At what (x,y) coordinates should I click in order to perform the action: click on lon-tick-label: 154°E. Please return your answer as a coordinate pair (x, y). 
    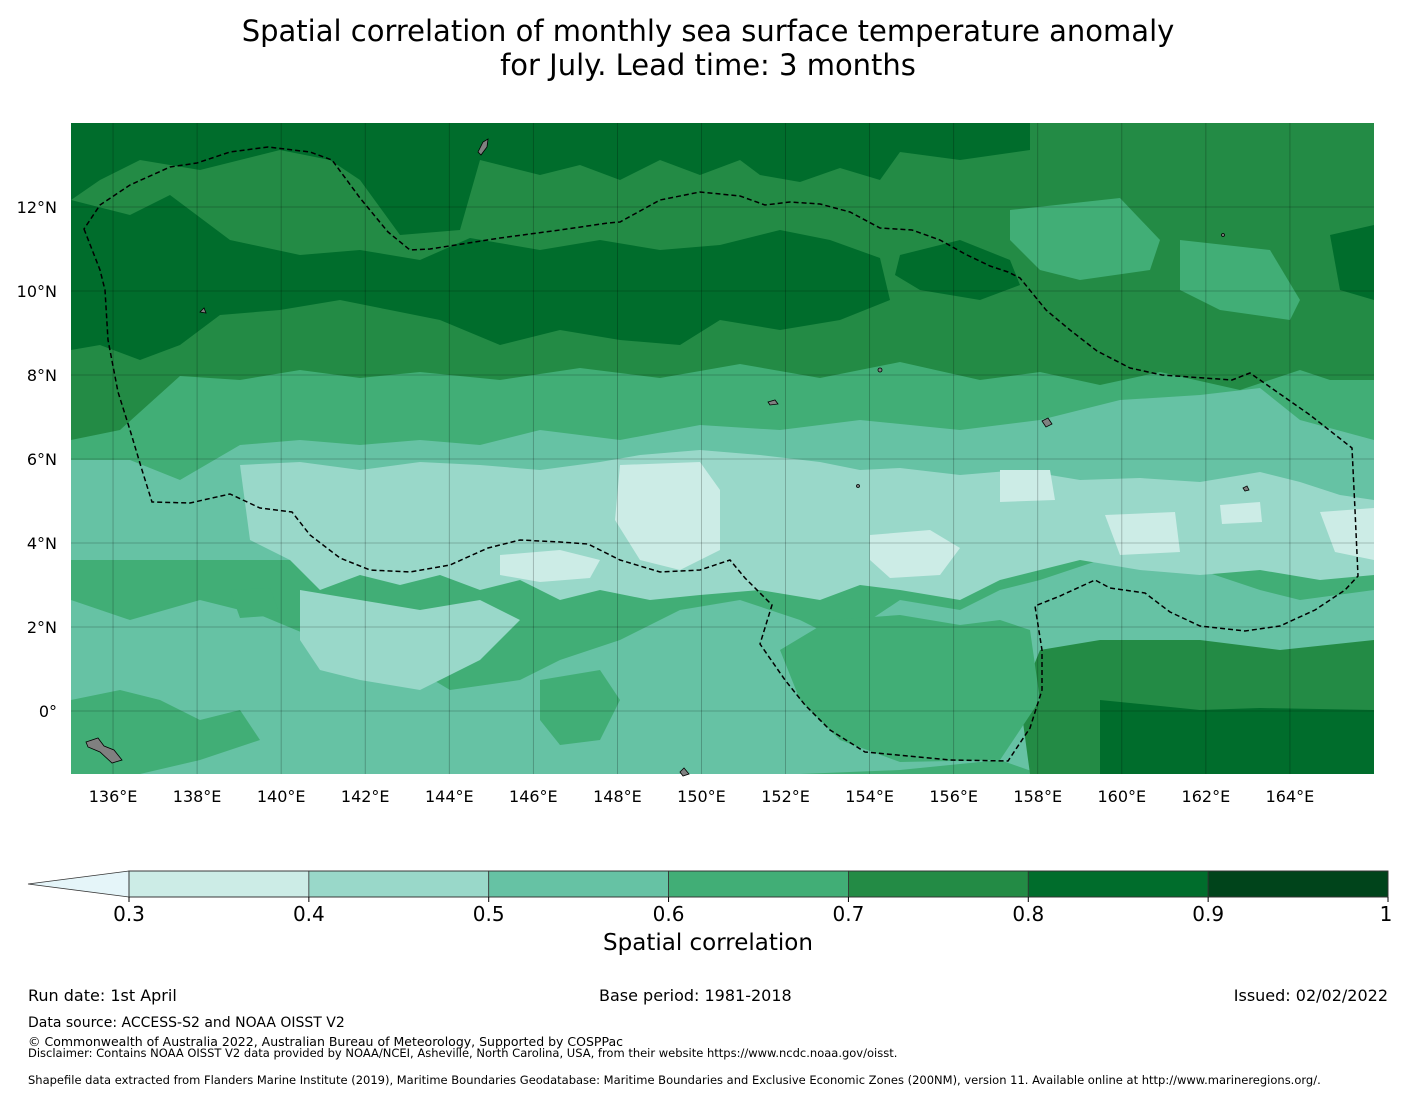
    Looking at the image, I should click on (869, 796).